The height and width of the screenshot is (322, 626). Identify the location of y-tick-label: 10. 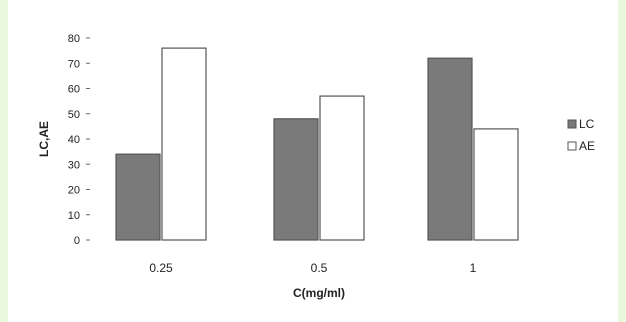
(74, 216).